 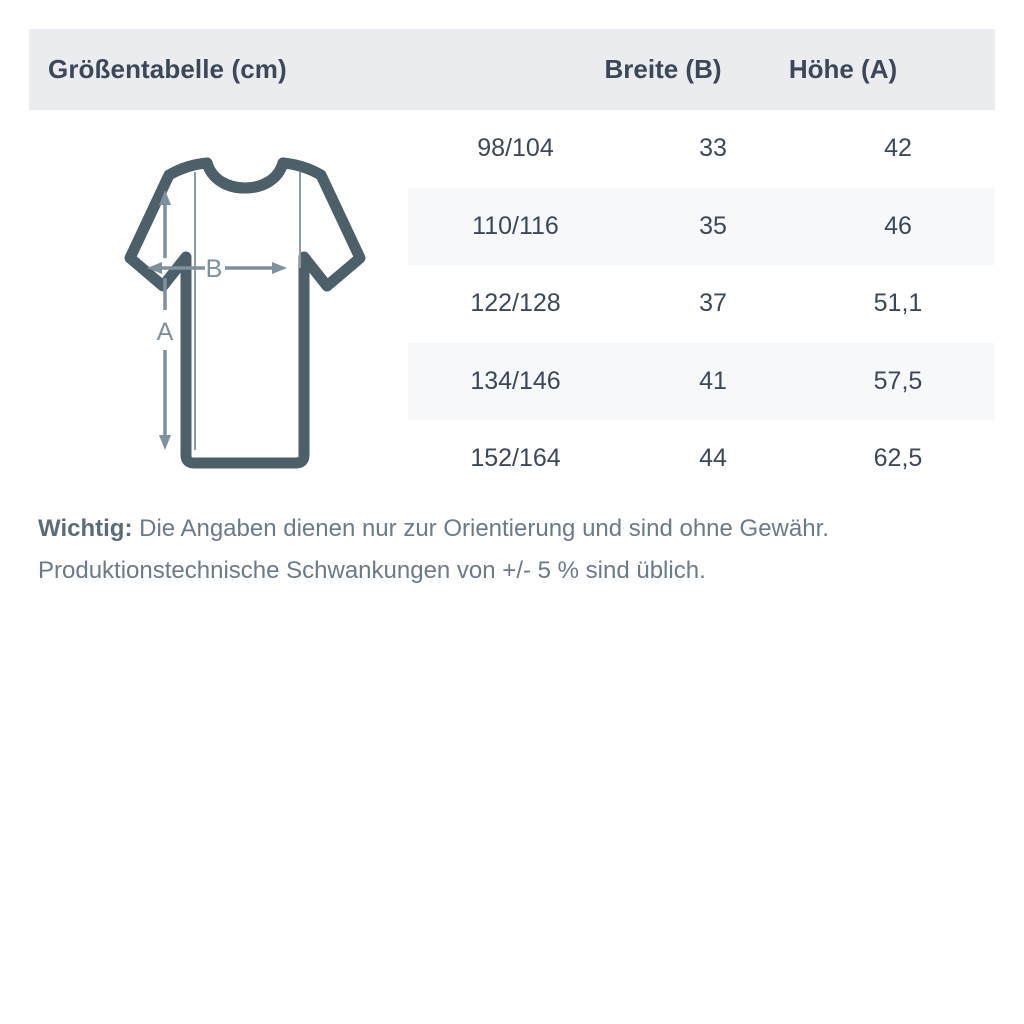 I want to click on shirt-collar-icon, so click(x=245, y=175).